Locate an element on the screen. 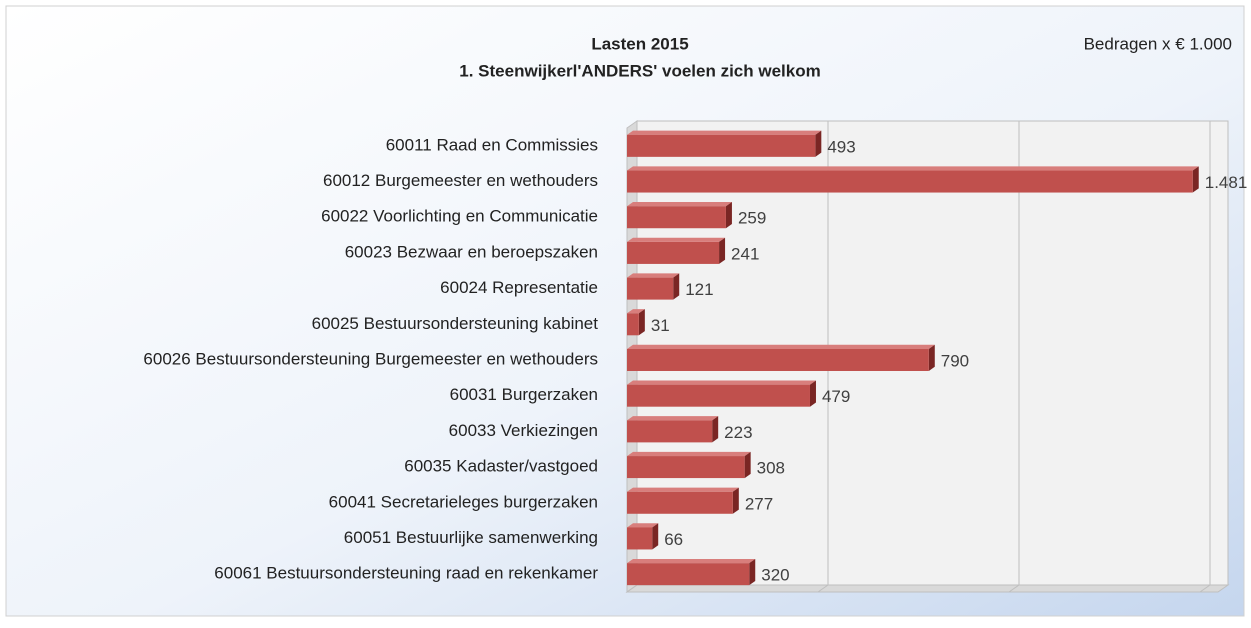  y-tick-label: 60022 Voorlichting en Communicatie is located at coordinates (459, 216).